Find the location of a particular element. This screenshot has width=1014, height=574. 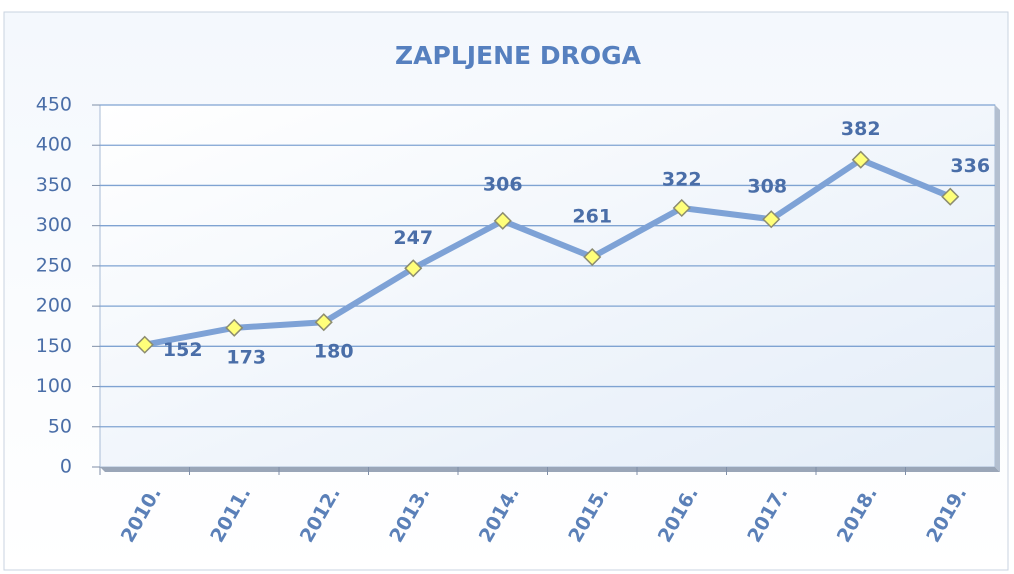

chart-title: ZAPLJENE DROGA is located at coordinates (518, 55).